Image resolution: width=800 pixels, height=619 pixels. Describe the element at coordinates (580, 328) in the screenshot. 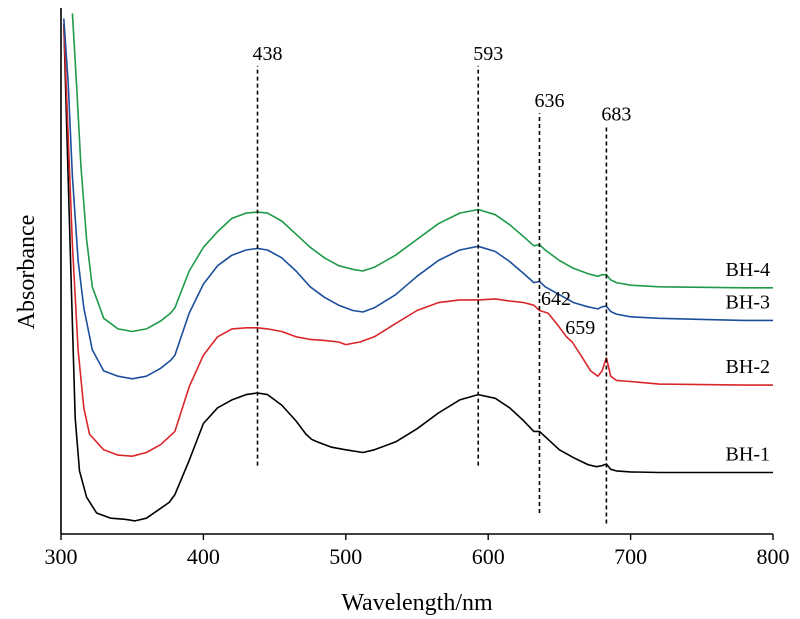

I see `shoulder-label-659: 659` at that location.